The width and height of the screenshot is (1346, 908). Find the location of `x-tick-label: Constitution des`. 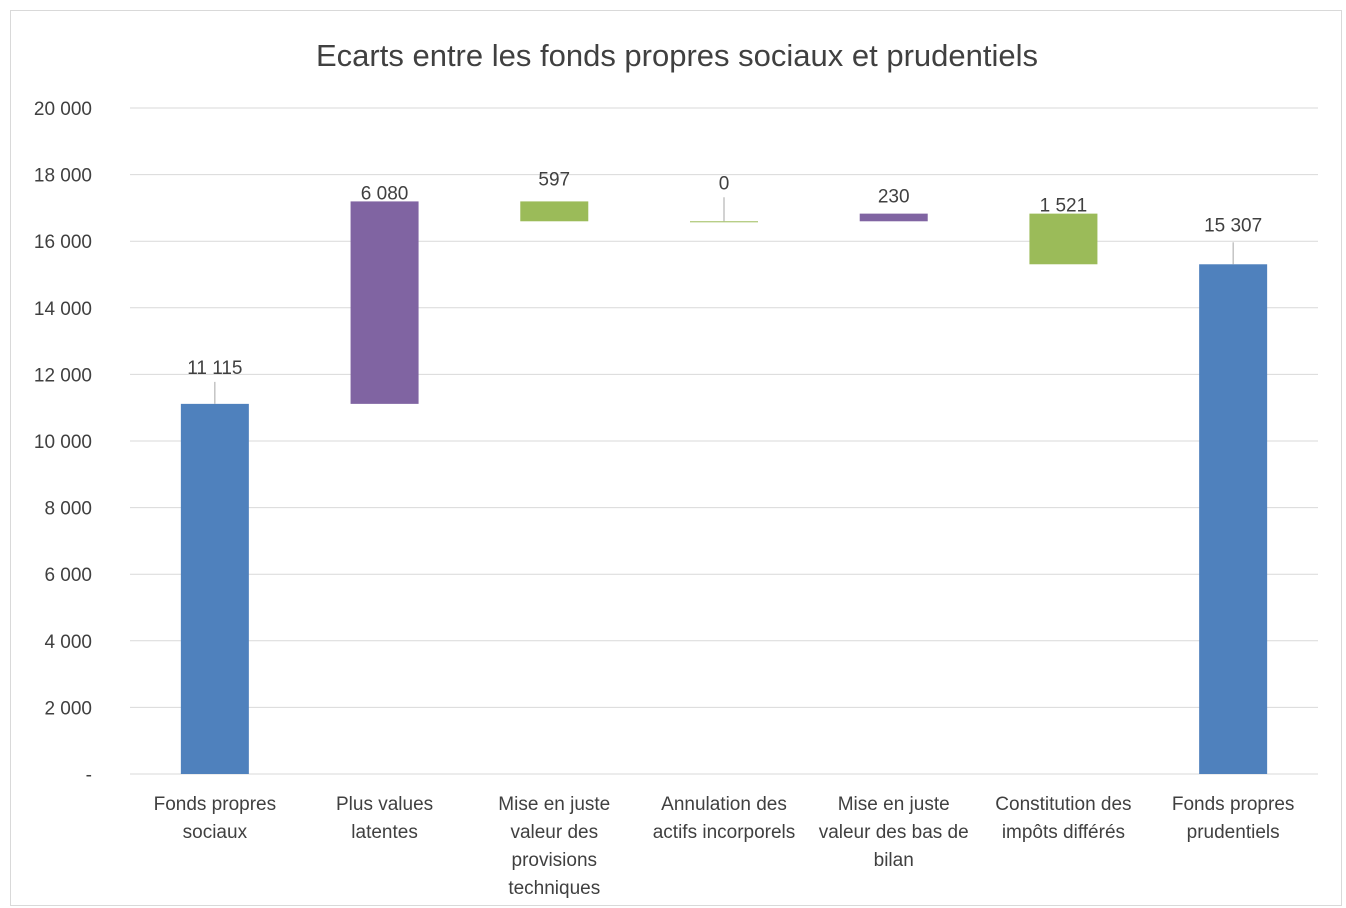

x-tick-label: Constitution des is located at coordinates (1063, 804).